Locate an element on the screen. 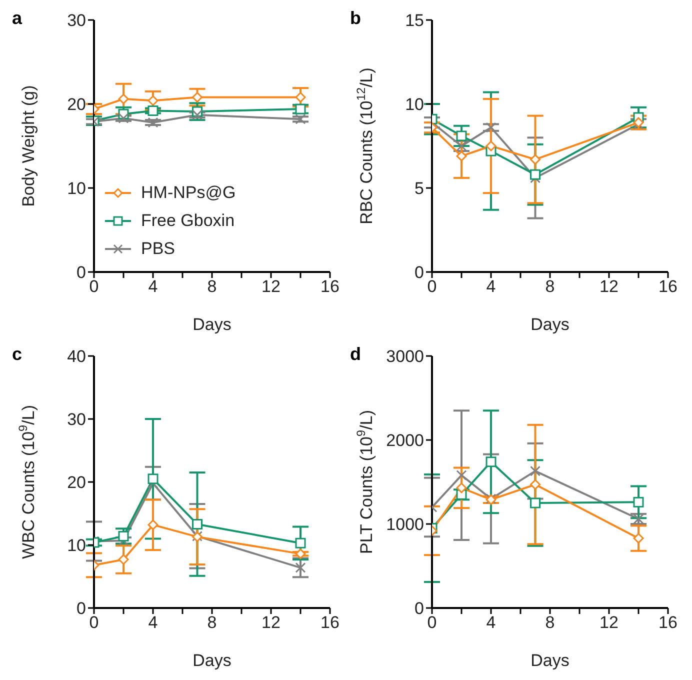  y-tick-label: 3000 is located at coordinates (405, 356).